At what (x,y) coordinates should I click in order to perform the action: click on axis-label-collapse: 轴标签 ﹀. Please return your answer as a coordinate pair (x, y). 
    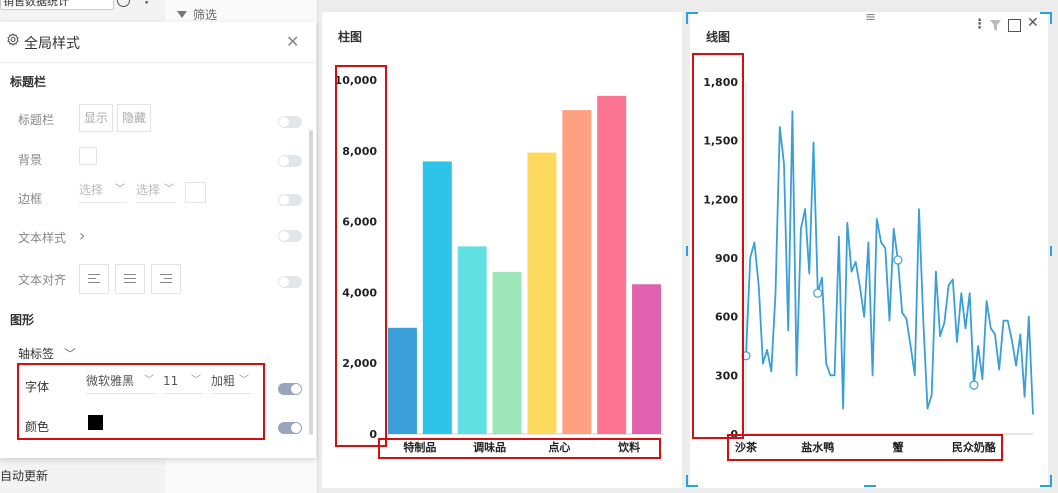
    Looking at the image, I should click on (47, 353).